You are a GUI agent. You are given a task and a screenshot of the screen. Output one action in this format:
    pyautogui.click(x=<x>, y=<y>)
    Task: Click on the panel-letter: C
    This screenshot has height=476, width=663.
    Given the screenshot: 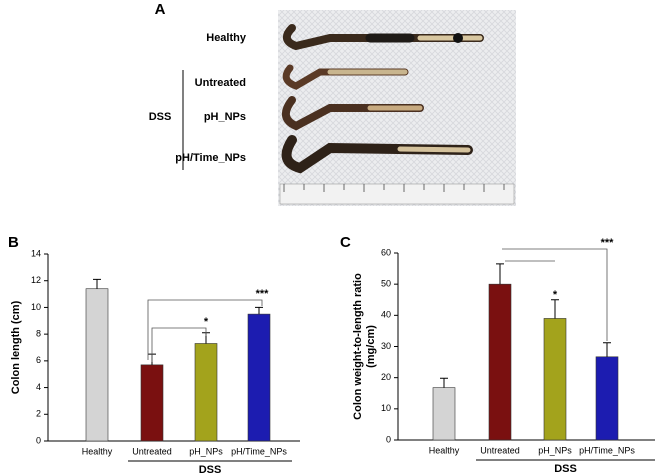 What is the action you would take?
    pyautogui.click(x=345, y=242)
    